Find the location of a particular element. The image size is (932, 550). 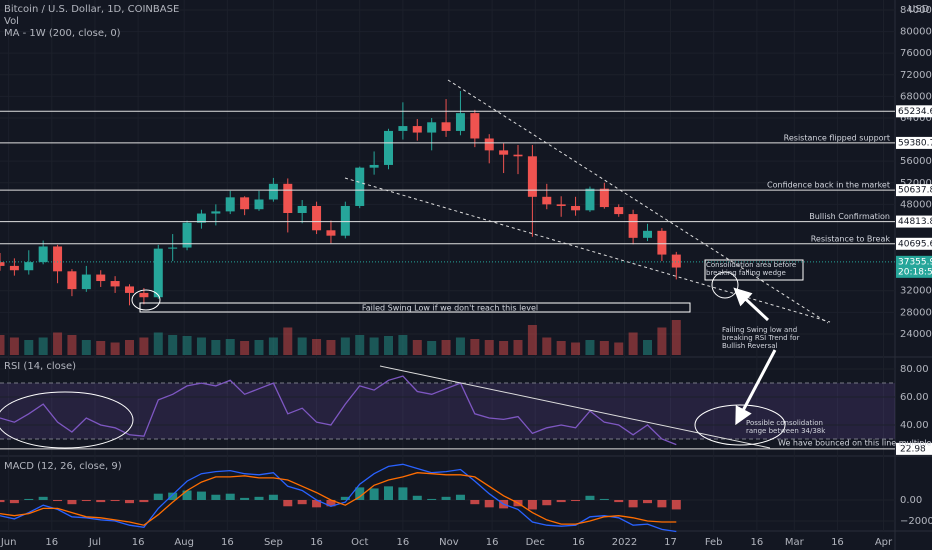

subtitle: Vol is located at coordinates (11, 21).